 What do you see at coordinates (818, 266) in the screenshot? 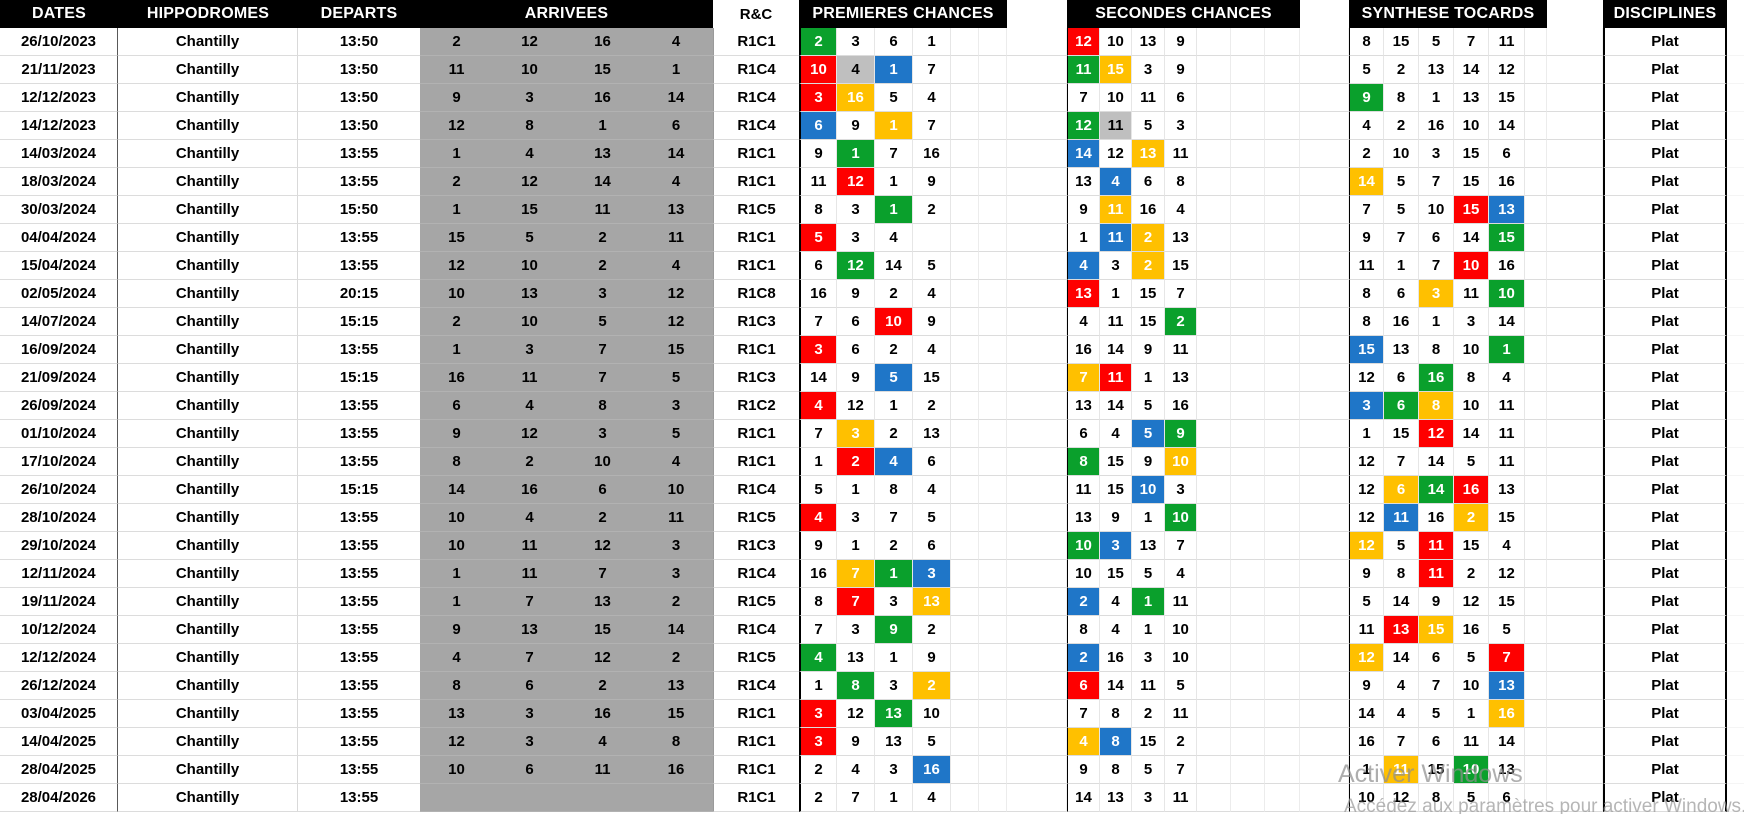
I see `premieres-cell-1: 6` at bounding box center [818, 266].